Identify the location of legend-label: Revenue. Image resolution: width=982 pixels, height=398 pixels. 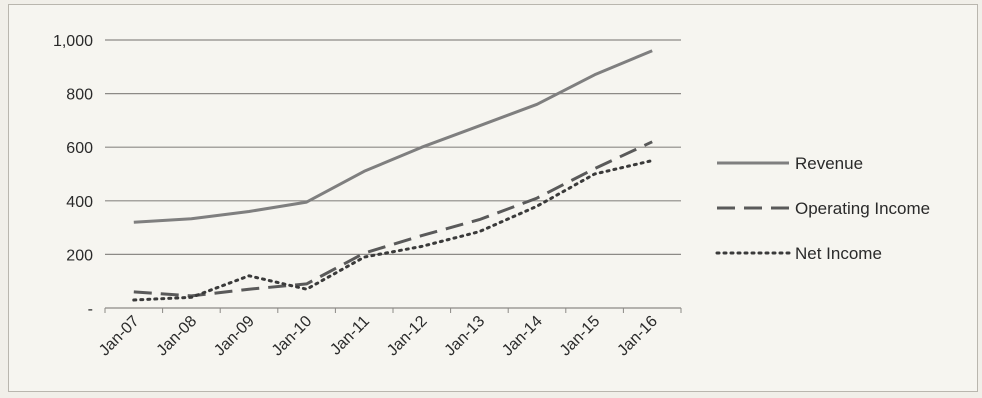
(829, 163).